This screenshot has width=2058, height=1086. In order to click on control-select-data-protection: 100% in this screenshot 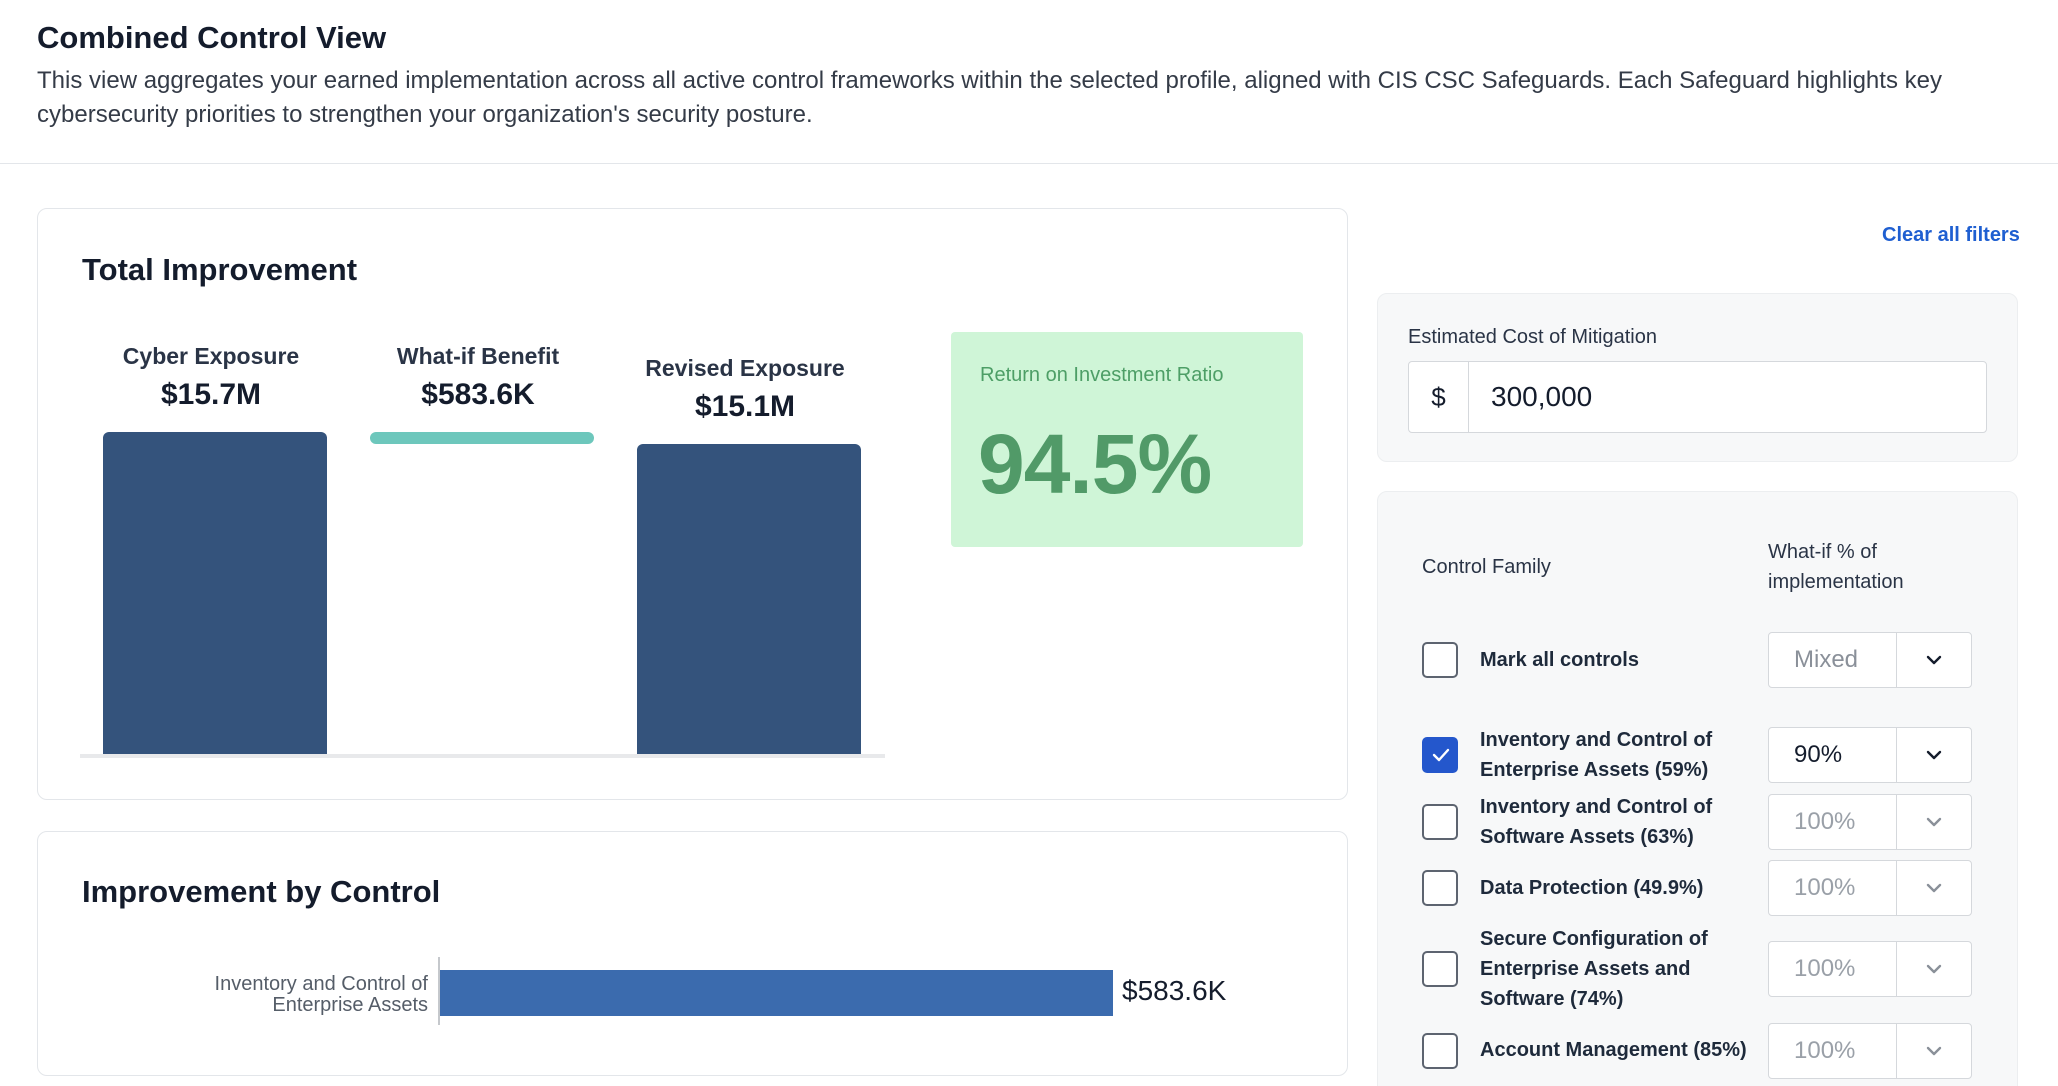, I will do `click(1870, 888)`.